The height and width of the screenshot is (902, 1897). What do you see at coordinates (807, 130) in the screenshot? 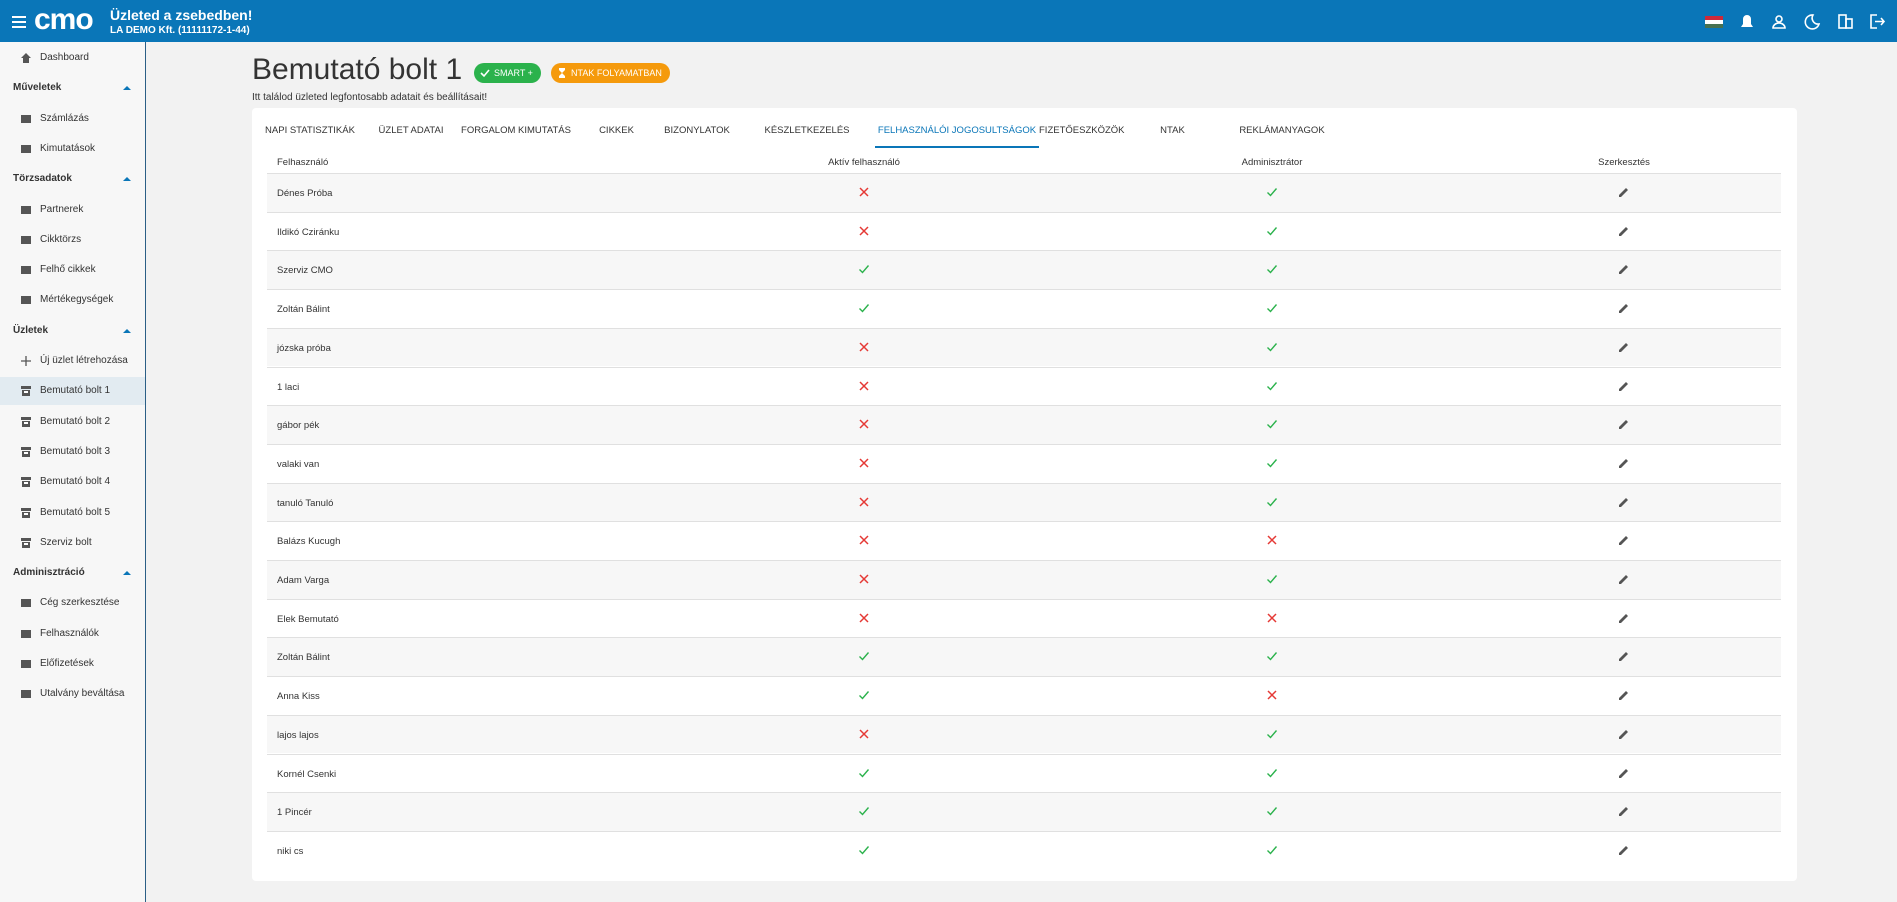
I see `tab: KÉSZLETKEZELÉS` at bounding box center [807, 130].